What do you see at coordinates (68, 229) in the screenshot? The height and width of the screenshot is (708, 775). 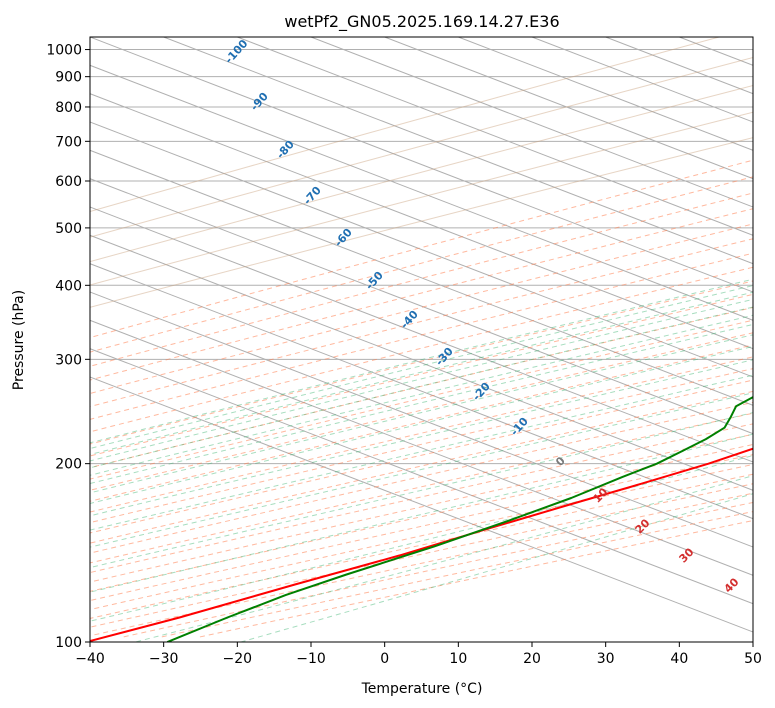 I see `y-tick-label: 500` at bounding box center [68, 229].